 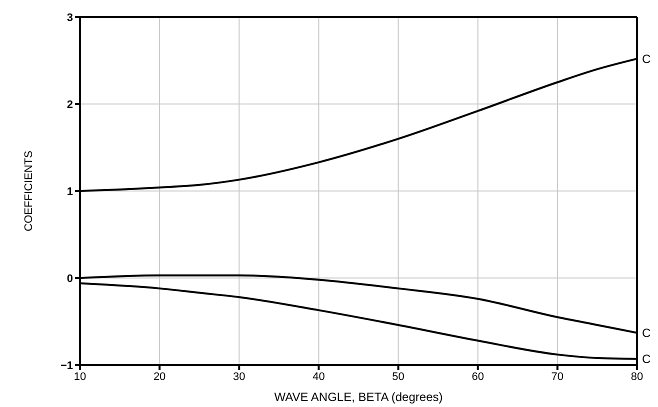 What do you see at coordinates (239, 376) in the screenshot?
I see `x-tick-label: 30` at bounding box center [239, 376].